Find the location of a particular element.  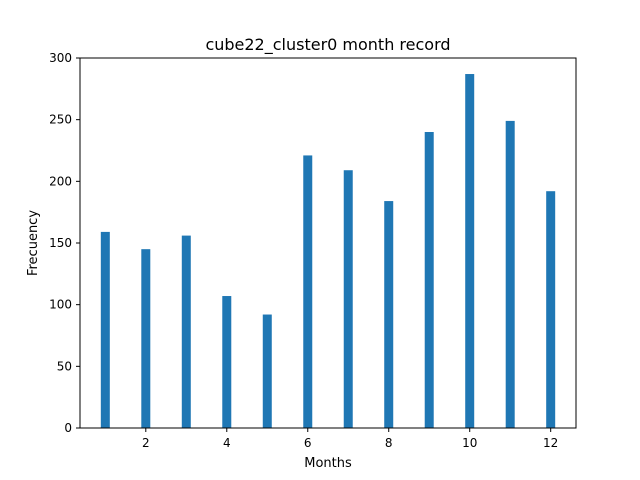

x-tick-label: 10 is located at coordinates (469, 443).